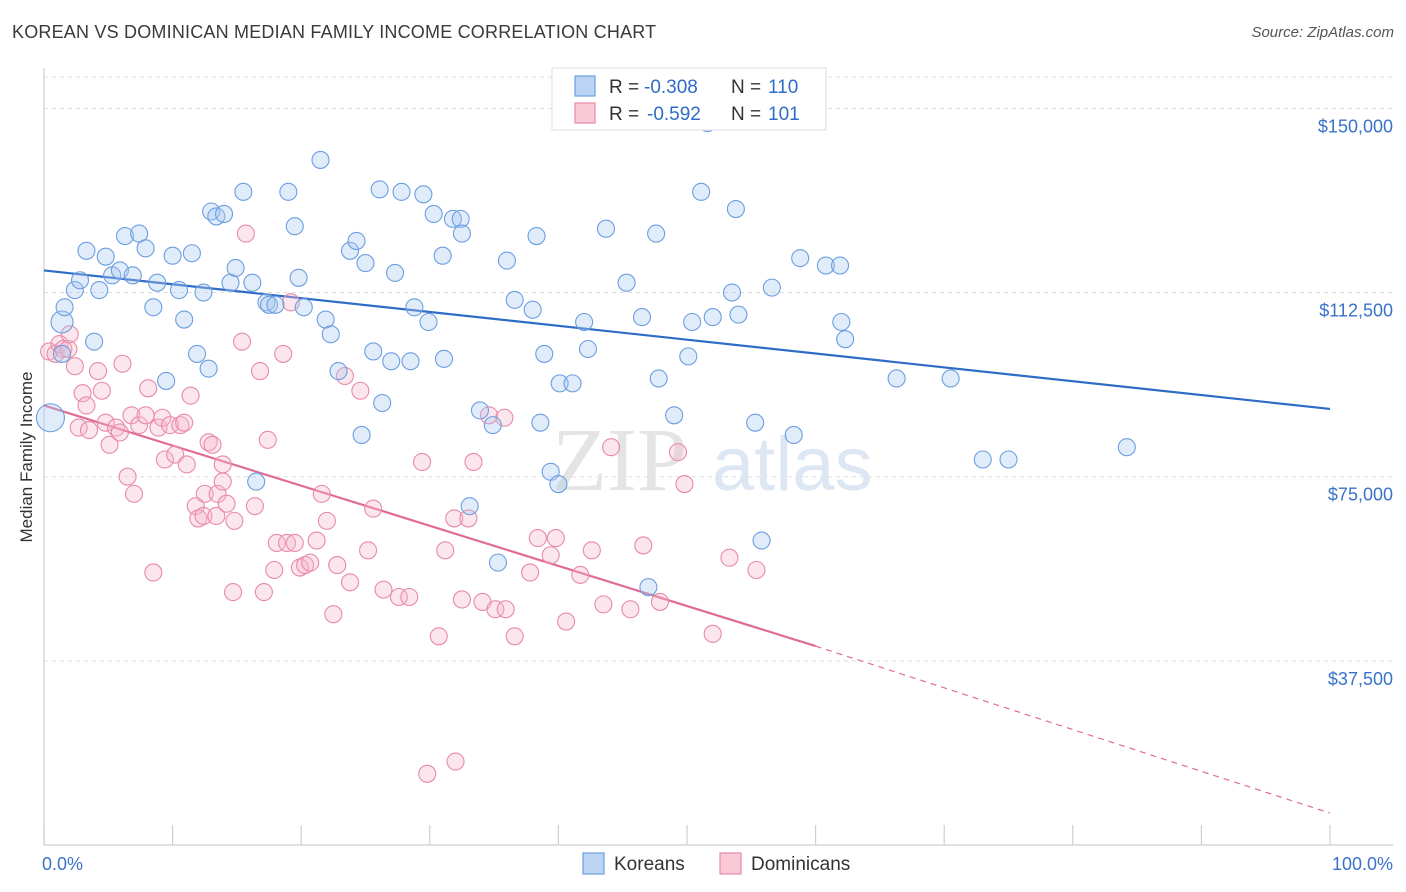 This screenshot has height=892, width=1406. I want to click on source-label: Source: ZipAtlas.com, so click(1322, 32).